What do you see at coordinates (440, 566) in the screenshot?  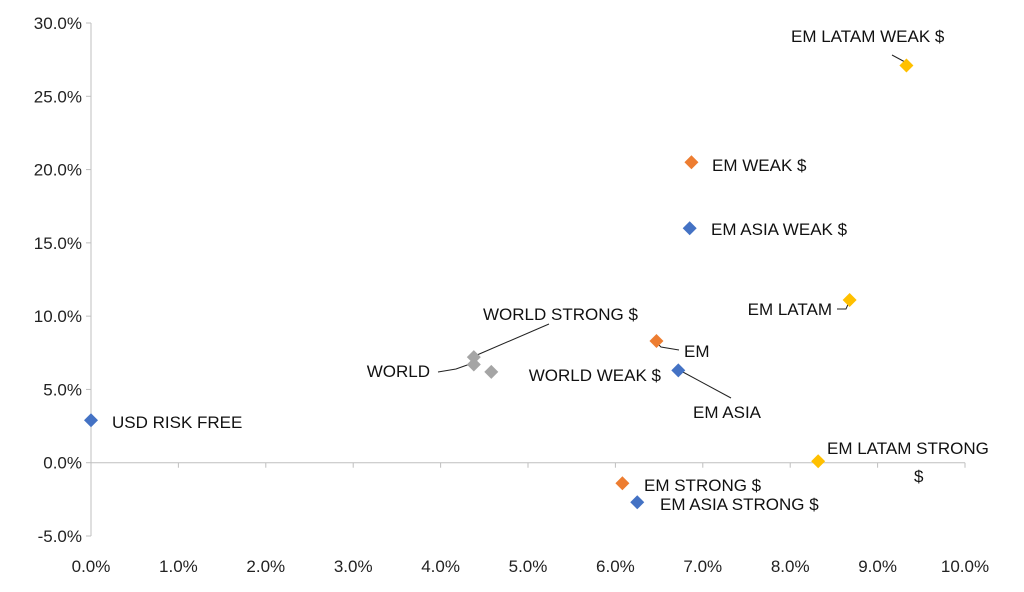 I see `x-tick-label: 4.0%` at bounding box center [440, 566].